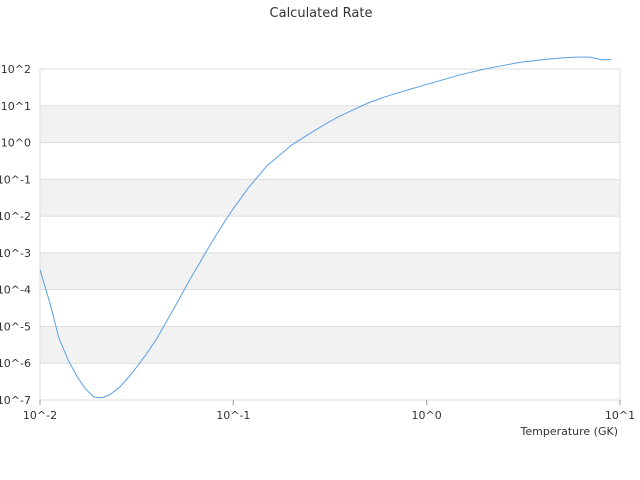  Describe the element at coordinates (15, 253) in the screenshot. I see `y-tick-label: 10^-3` at that location.